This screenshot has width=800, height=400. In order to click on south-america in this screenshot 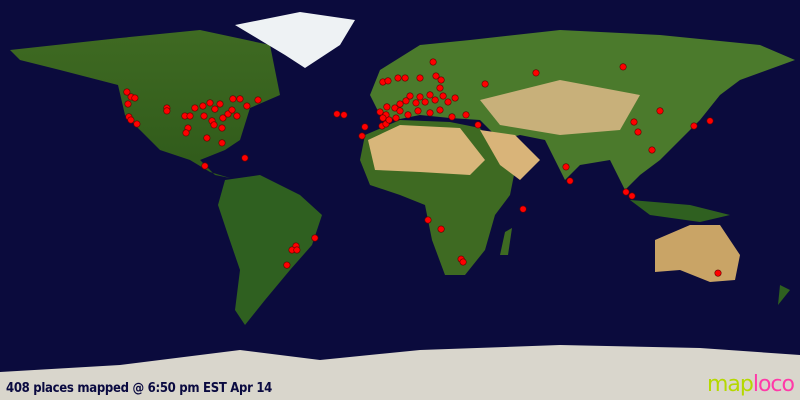, I will do `click(270, 250)`.